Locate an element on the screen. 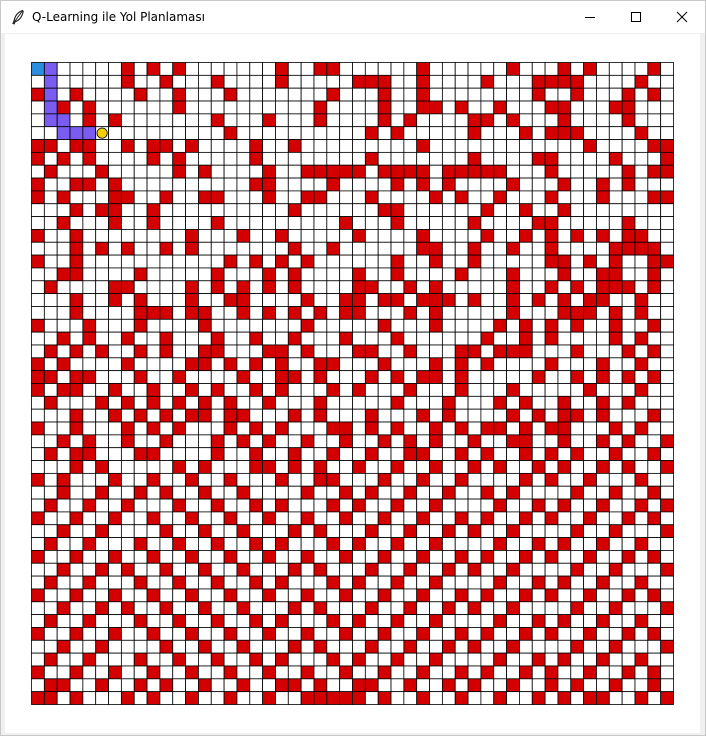  maximize-button is located at coordinates (636, 17).